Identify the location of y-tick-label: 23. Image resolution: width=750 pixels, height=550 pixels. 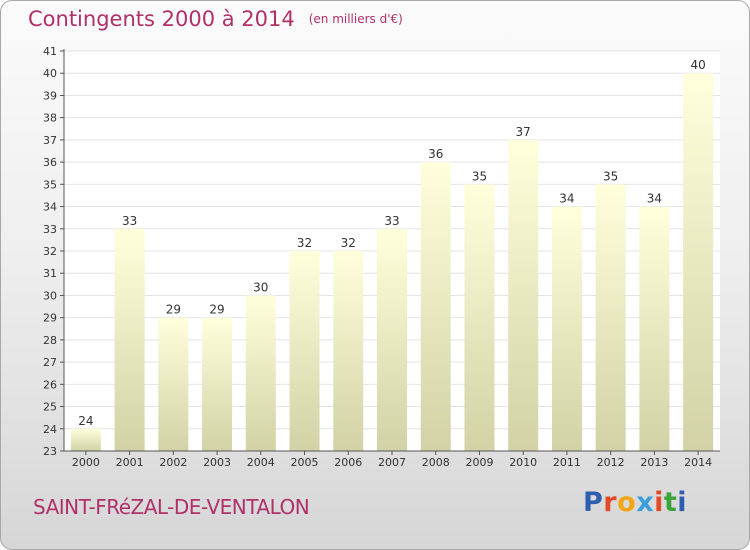
(50, 451).